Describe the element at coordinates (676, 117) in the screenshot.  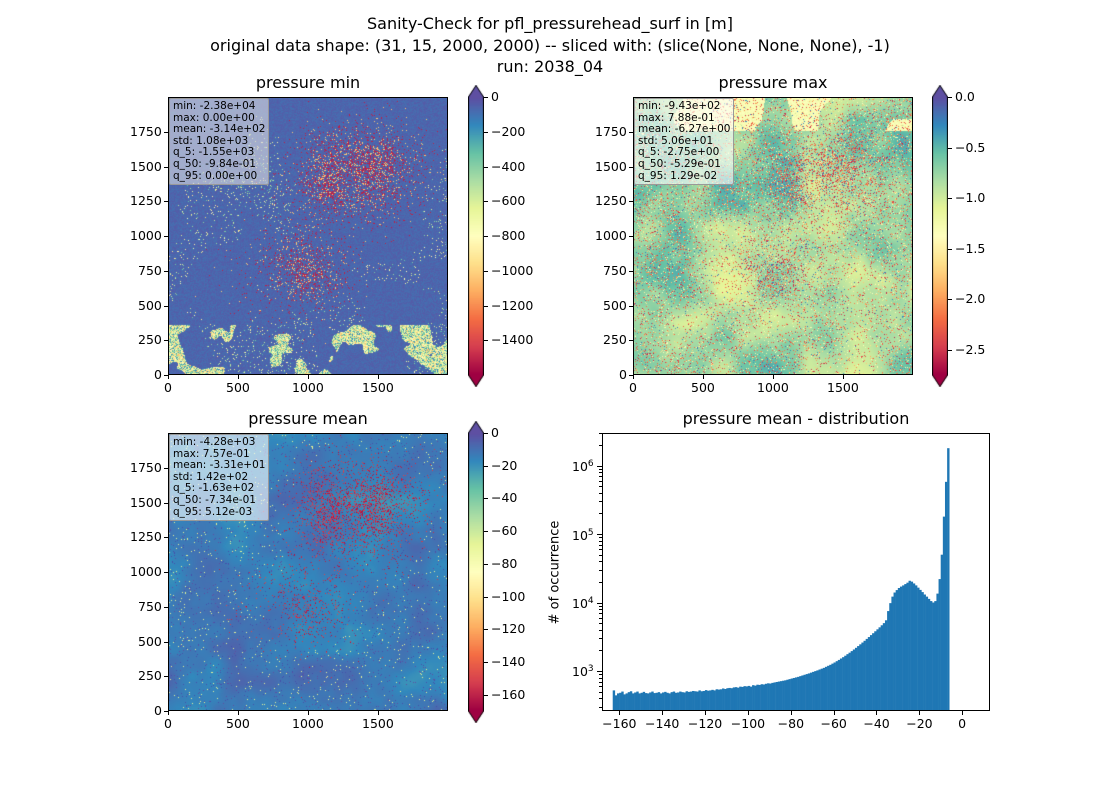
I see `stat-line: max: 7.88e-01` at that location.